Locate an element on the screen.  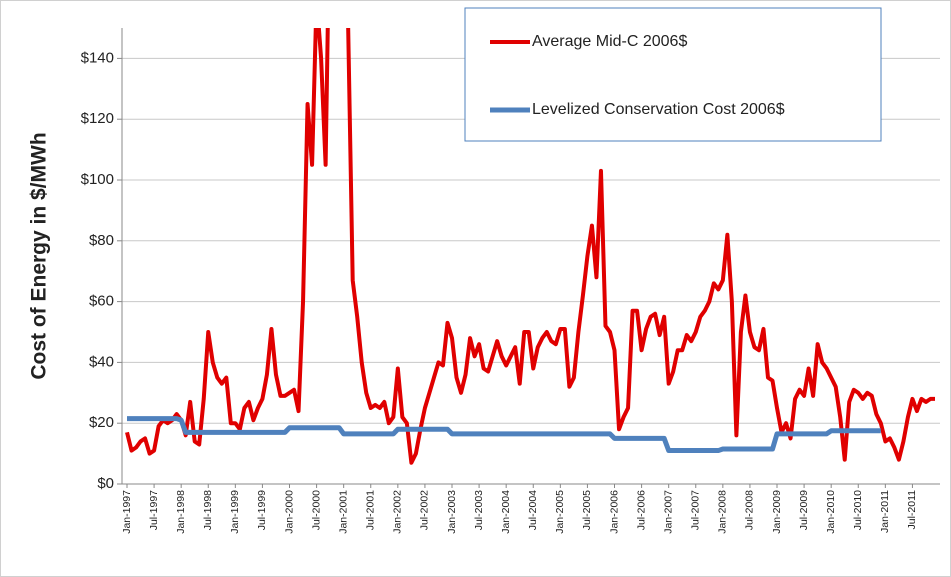
x-tick-label: Jan-2010 is located at coordinates (831, 512).